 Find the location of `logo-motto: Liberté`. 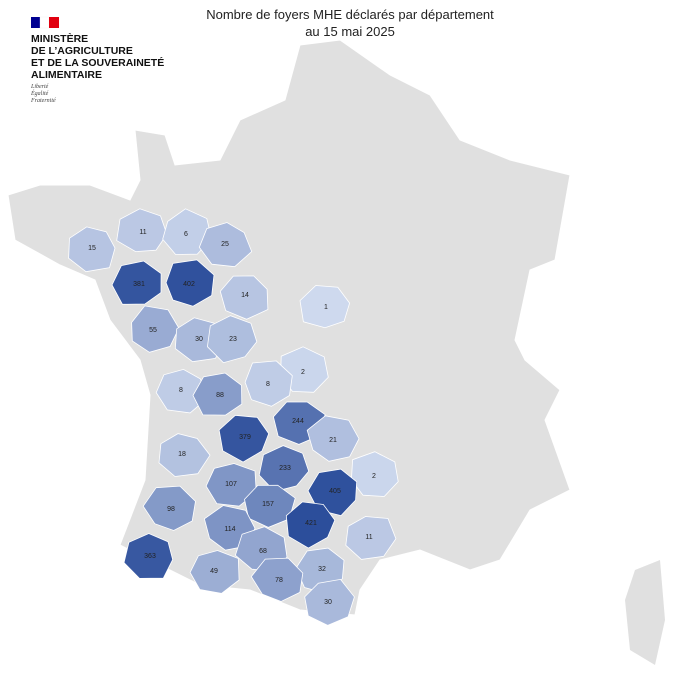

logo-motto: Liberté is located at coordinates (39, 87).